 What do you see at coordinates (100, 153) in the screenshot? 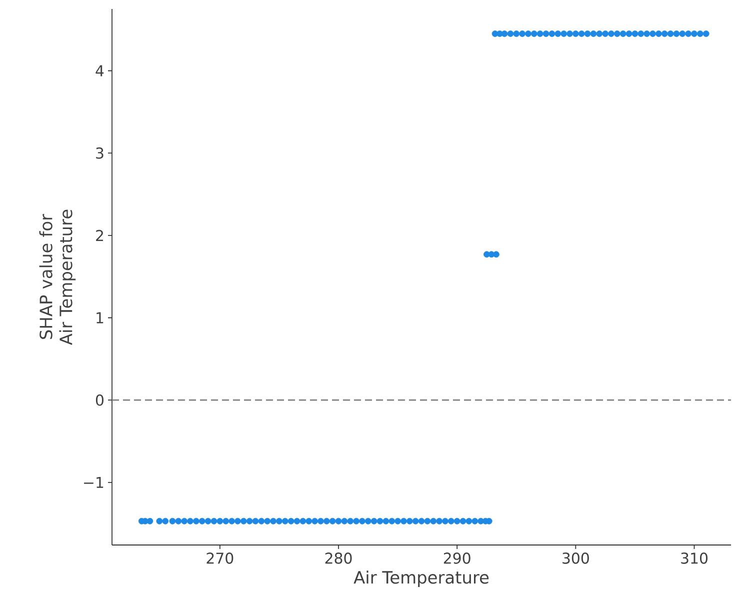
I see `y-tick-label: 3` at bounding box center [100, 153].